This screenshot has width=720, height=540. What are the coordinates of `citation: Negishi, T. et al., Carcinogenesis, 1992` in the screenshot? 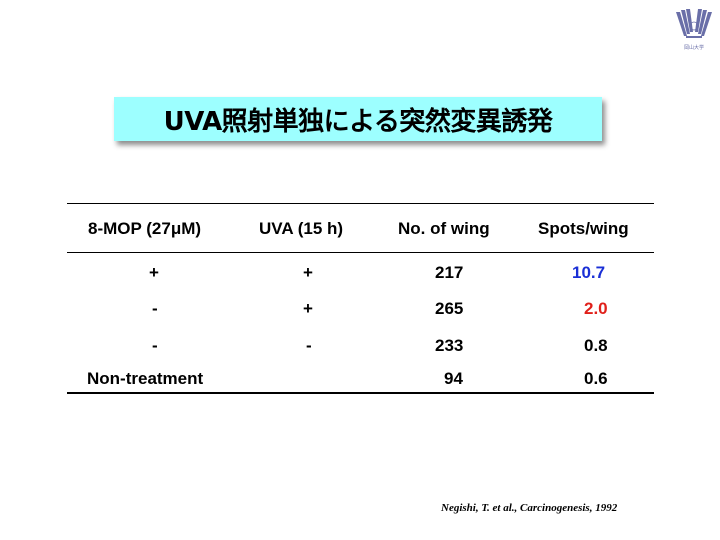 It's located at (529, 508).